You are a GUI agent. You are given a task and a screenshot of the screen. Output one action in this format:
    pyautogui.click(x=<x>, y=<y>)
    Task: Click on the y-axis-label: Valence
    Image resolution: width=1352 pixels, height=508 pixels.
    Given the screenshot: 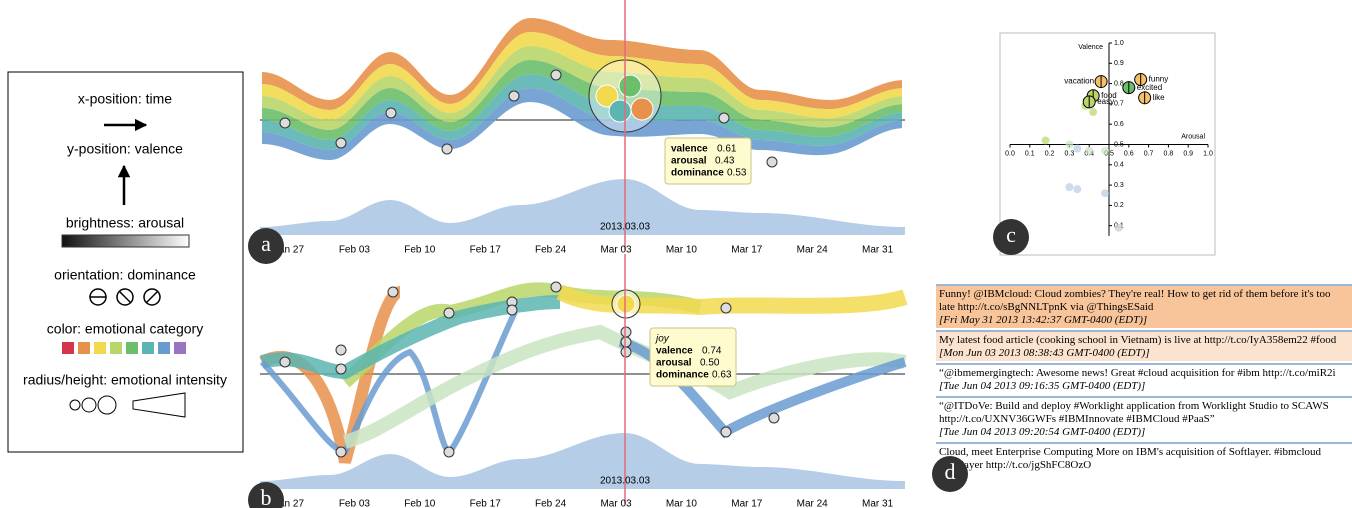 What is the action you would take?
    pyautogui.click(x=1090, y=47)
    